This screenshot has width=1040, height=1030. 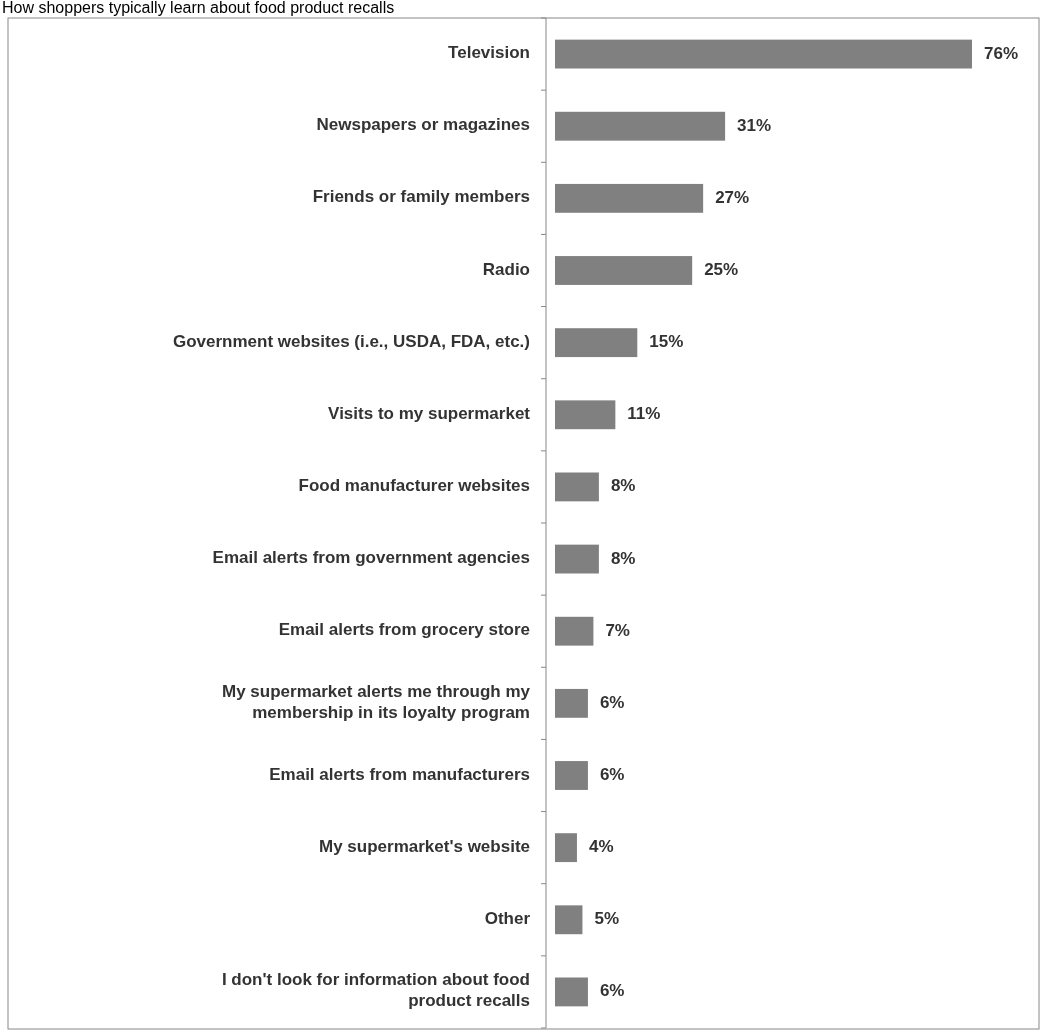 What do you see at coordinates (721, 269) in the screenshot?
I see `data-label: 25%` at bounding box center [721, 269].